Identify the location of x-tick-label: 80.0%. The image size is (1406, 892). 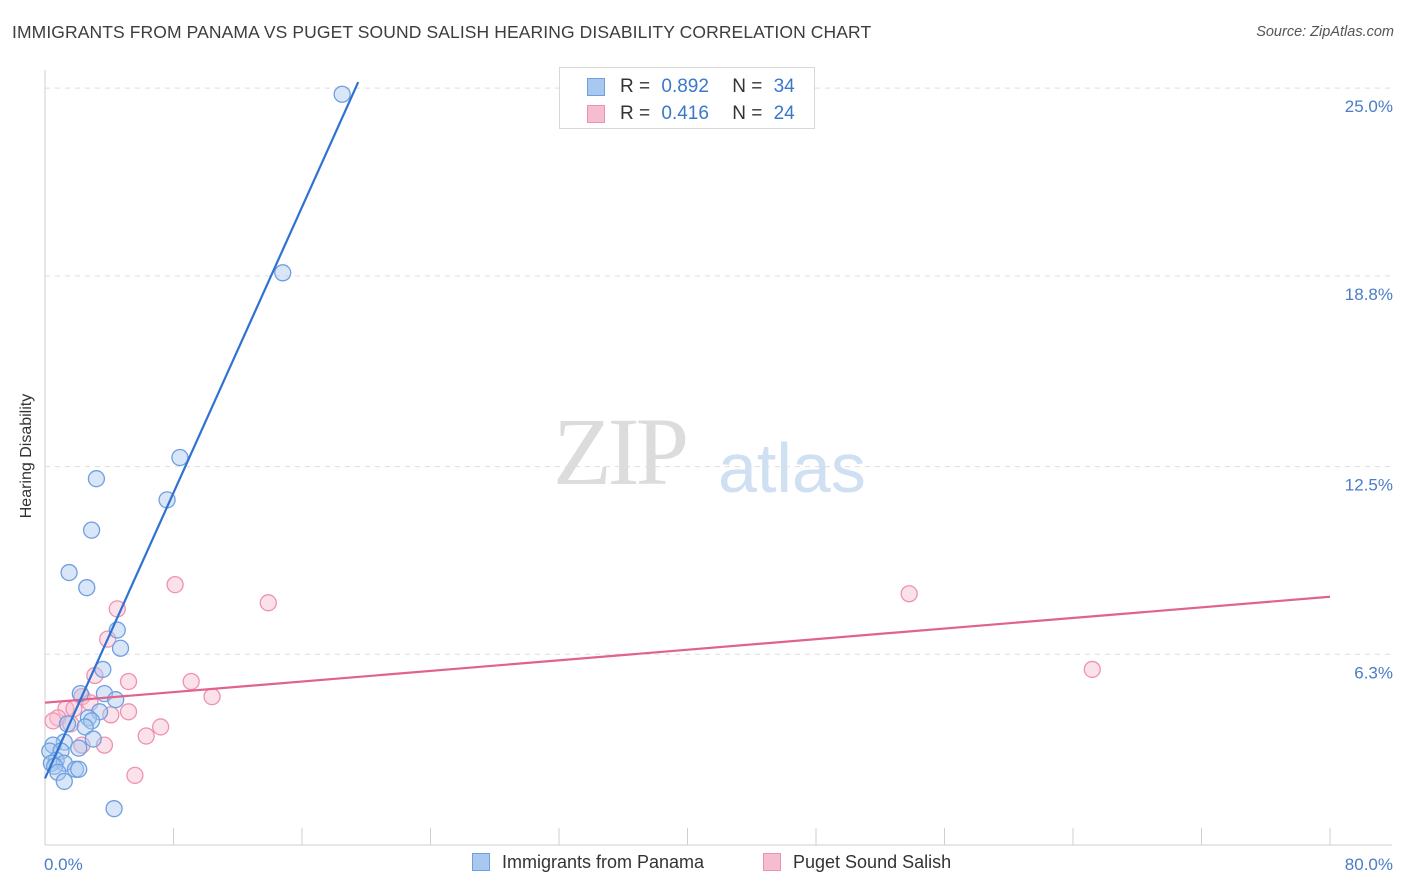
(1369, 864).